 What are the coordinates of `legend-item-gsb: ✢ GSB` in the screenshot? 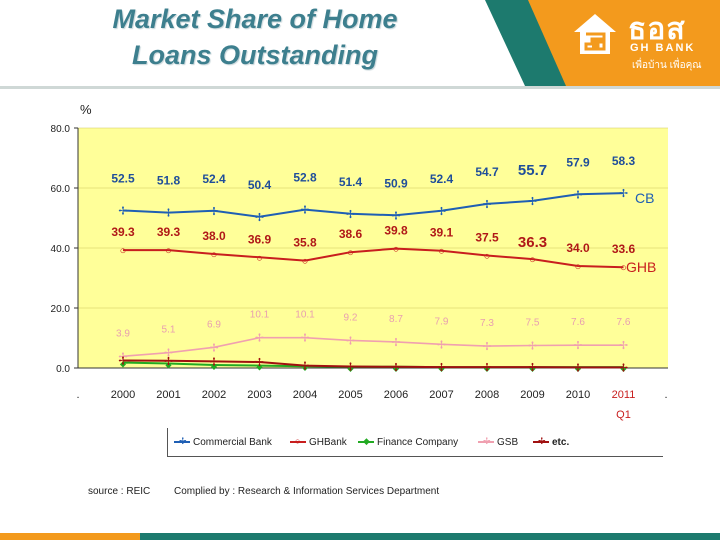 It's located at (498, 442).